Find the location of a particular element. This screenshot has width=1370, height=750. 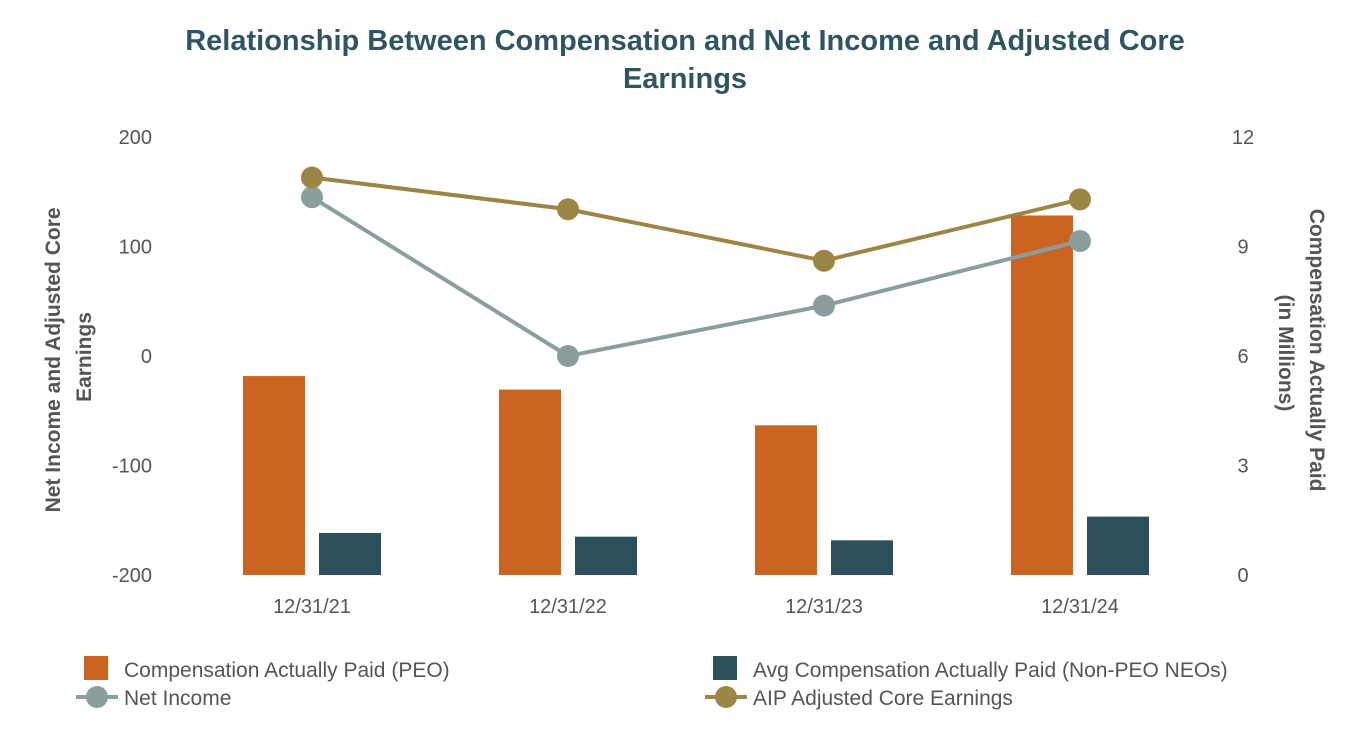

right-axis-title: Compensation Actually Paid (in Millions) is located at coordinates (1301, 353).